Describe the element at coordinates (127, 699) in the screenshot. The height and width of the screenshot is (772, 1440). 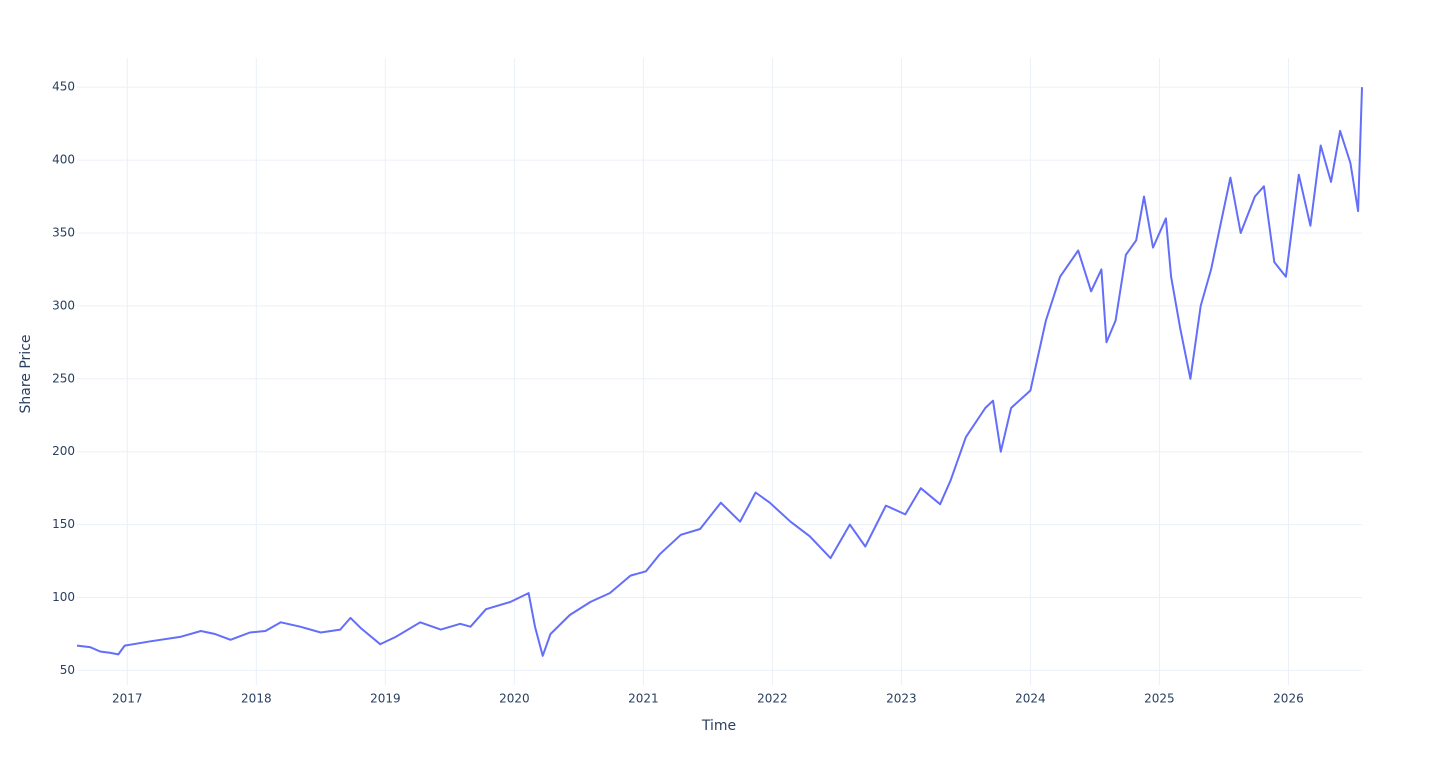
I see `x-tick-label: 2017` at that location.